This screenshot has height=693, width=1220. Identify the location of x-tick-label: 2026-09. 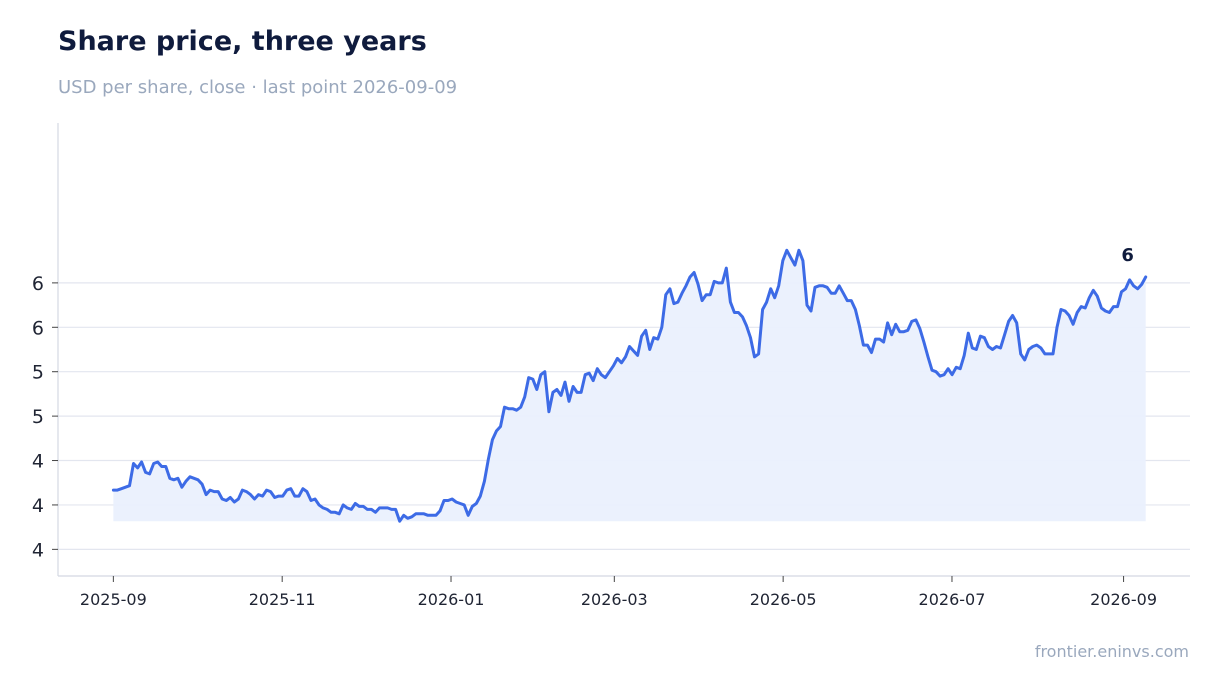
(1123, 599).